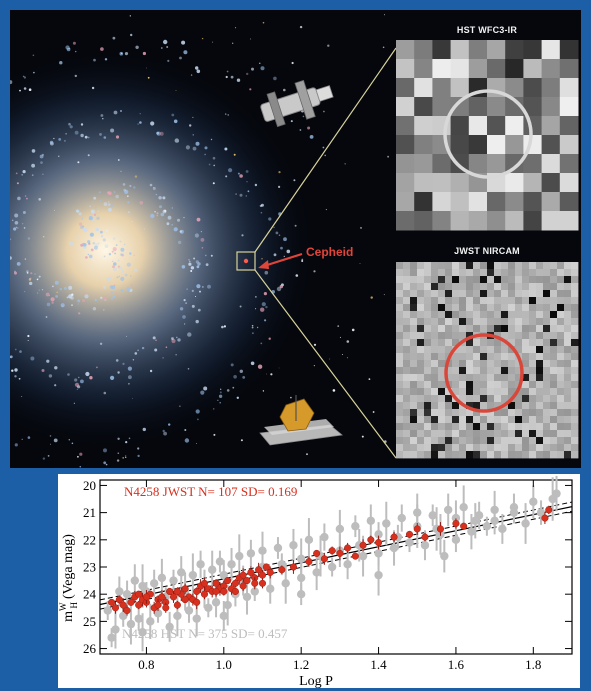  Describe the element at coordinates (325, 150) in the screenshot. I see `connector-line-top` at that location.